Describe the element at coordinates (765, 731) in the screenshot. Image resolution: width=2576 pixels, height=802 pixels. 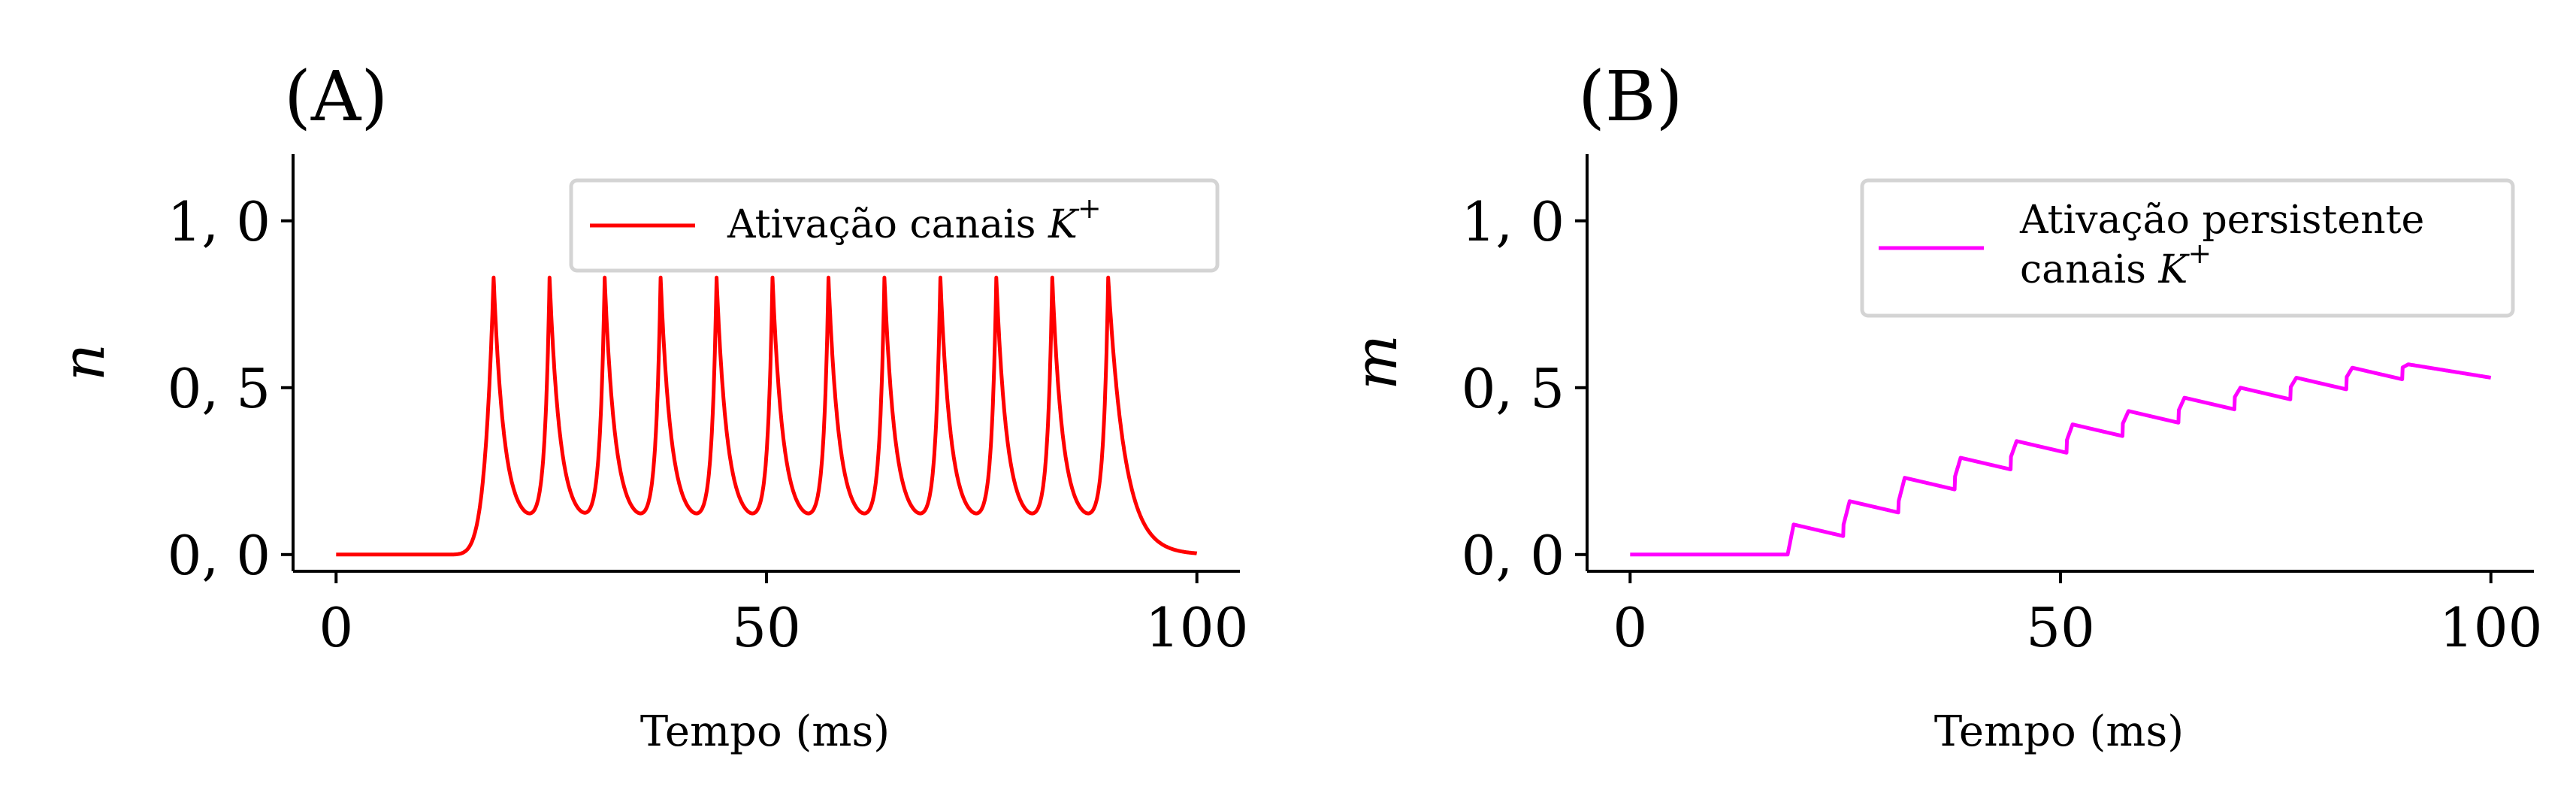
I see `panel-a-xlabel: Tempo (ms)` at that location.